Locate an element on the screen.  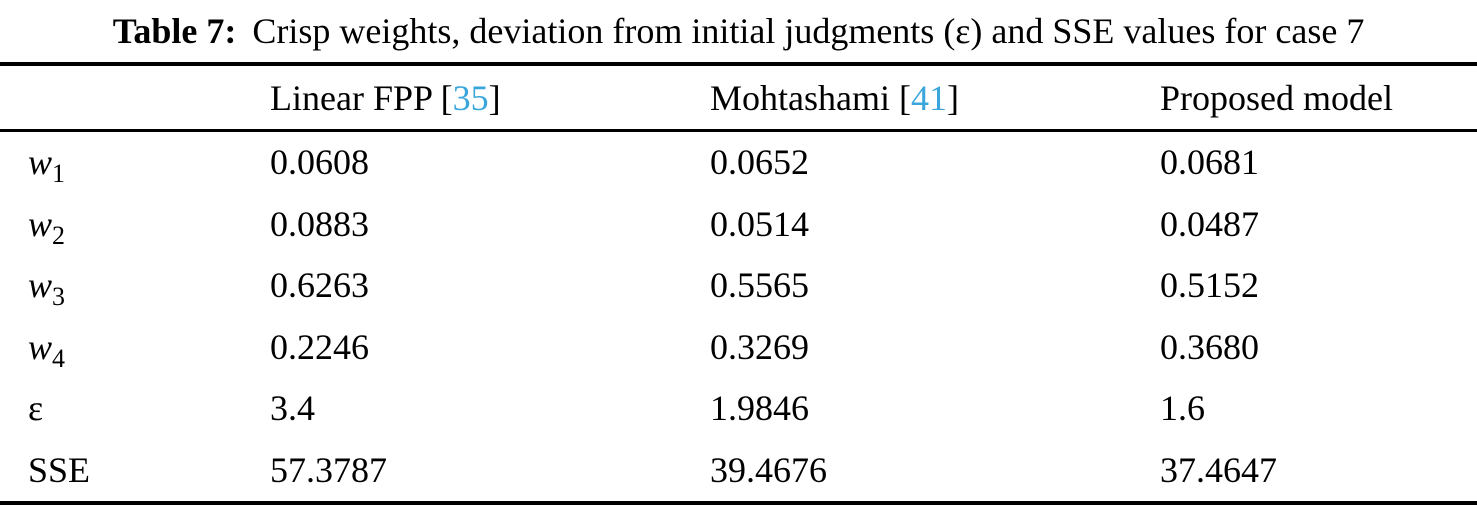
table-cell: 0.6263 is located at coordinates (319, 285).